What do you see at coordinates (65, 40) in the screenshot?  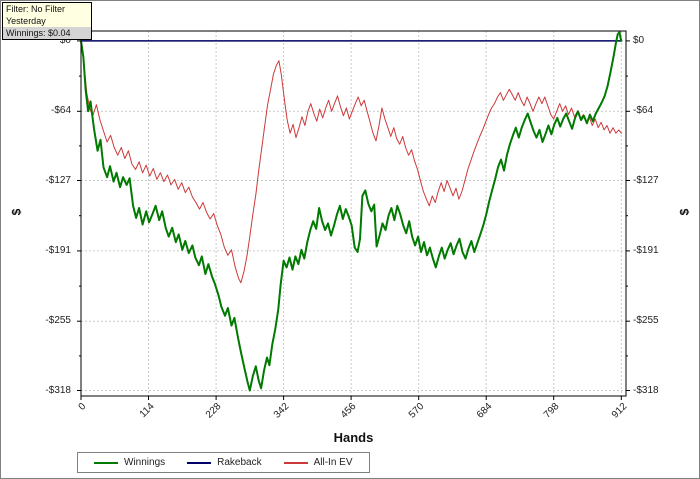 I see `y-tick-label-left: $0` at bounding box center [65, 40].